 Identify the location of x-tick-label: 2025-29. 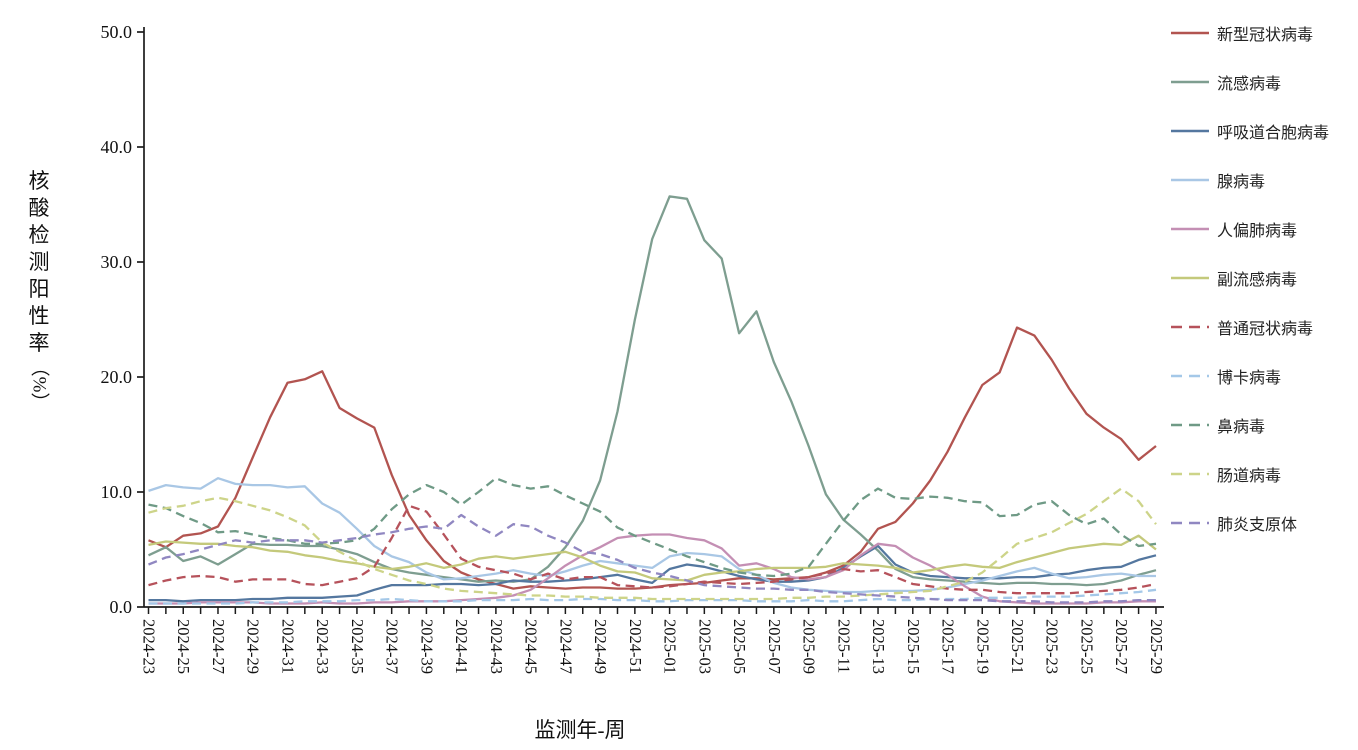
(1156, 646).